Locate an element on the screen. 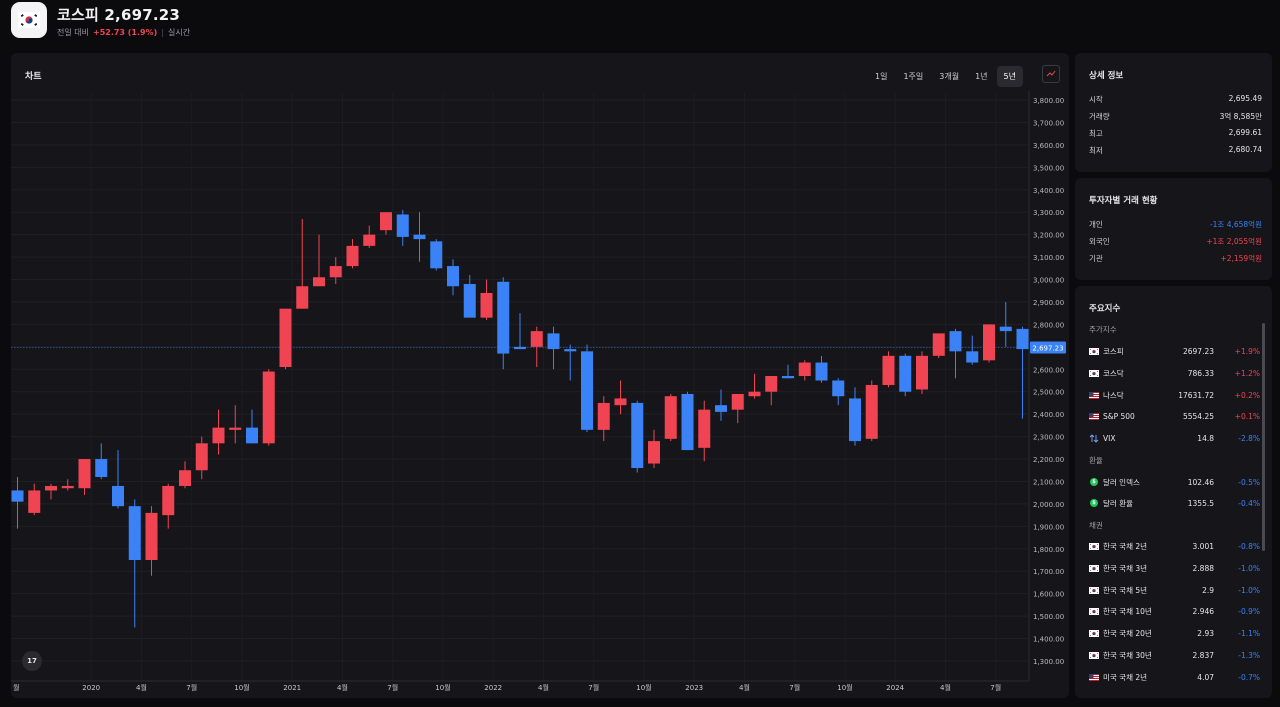 This screenshot has width=1280, height=707. y-tick-label: 3,300.00 is located at coordinates (1048, 213).